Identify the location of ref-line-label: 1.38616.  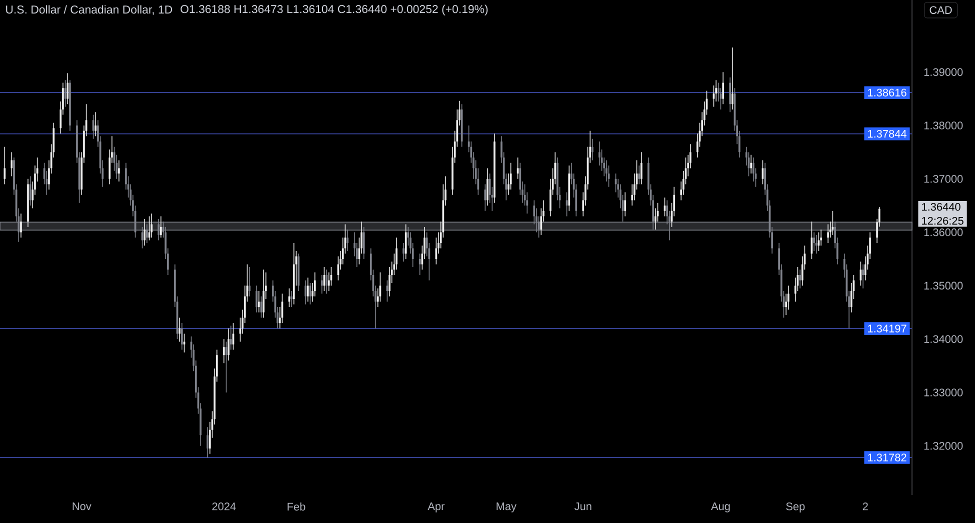
(887, 92).